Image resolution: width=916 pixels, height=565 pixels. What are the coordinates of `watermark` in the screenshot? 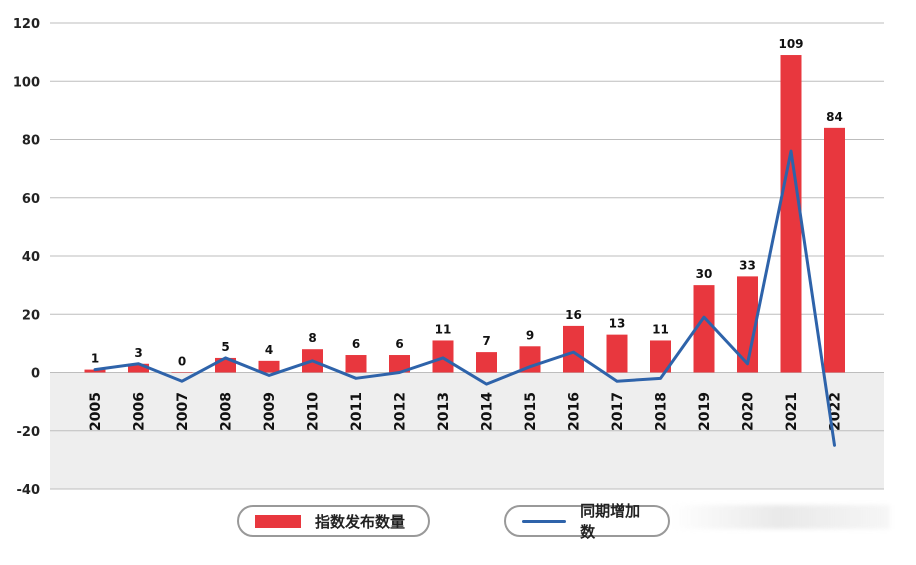 It's located at (780, 517).